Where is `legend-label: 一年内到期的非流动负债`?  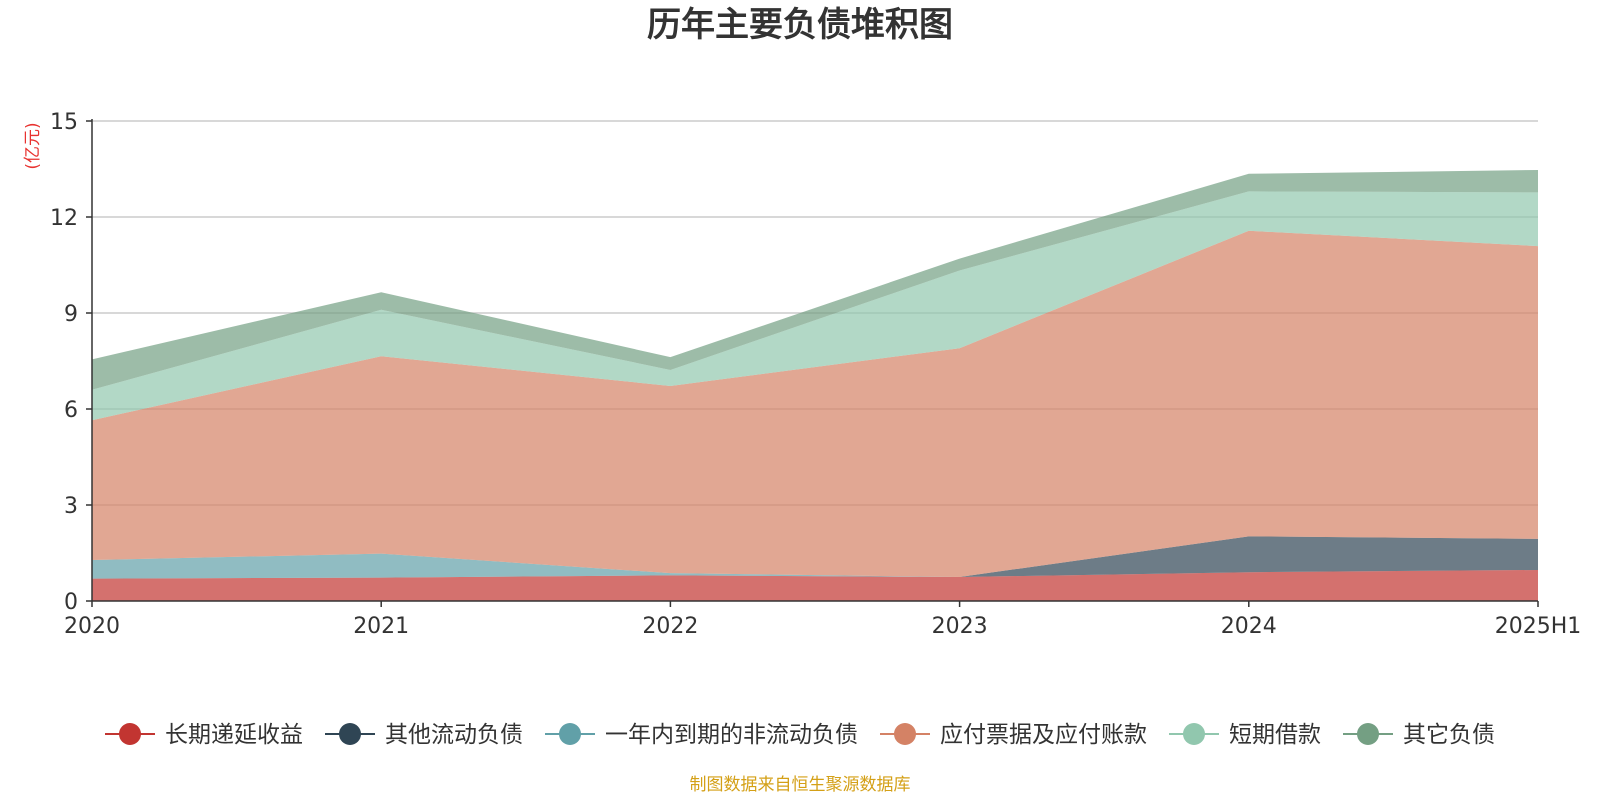
legend-label: 一年内到期的非流动负债 is located at coordinates (731, 735).